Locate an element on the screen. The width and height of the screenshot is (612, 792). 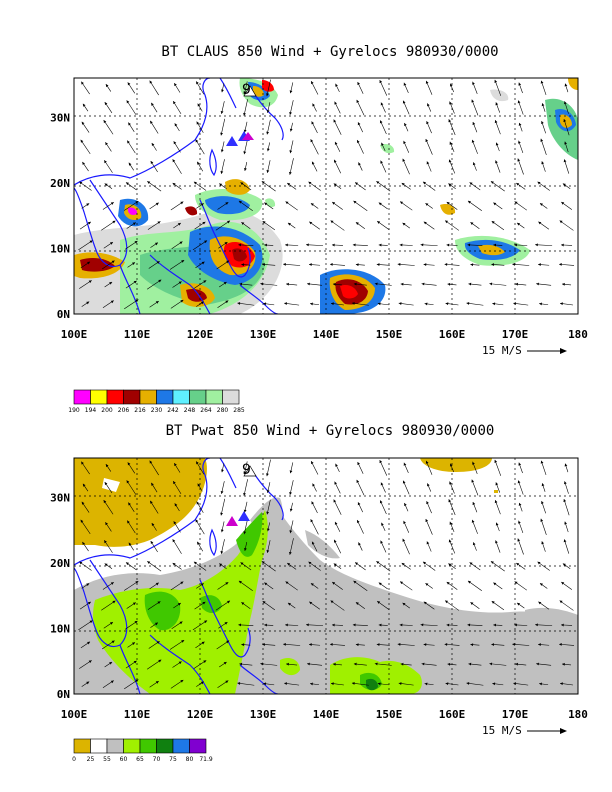
colorbar-label: 230 is located at coordinates (157, 410).